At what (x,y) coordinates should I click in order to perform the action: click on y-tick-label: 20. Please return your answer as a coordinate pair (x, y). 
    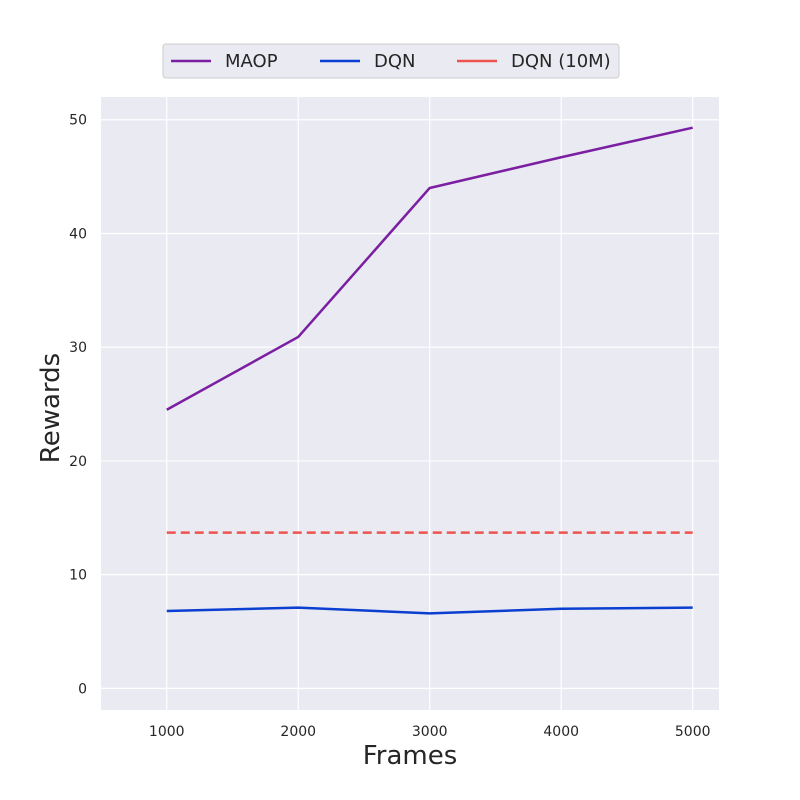
    Looking at the image, I should click on (78, 462).